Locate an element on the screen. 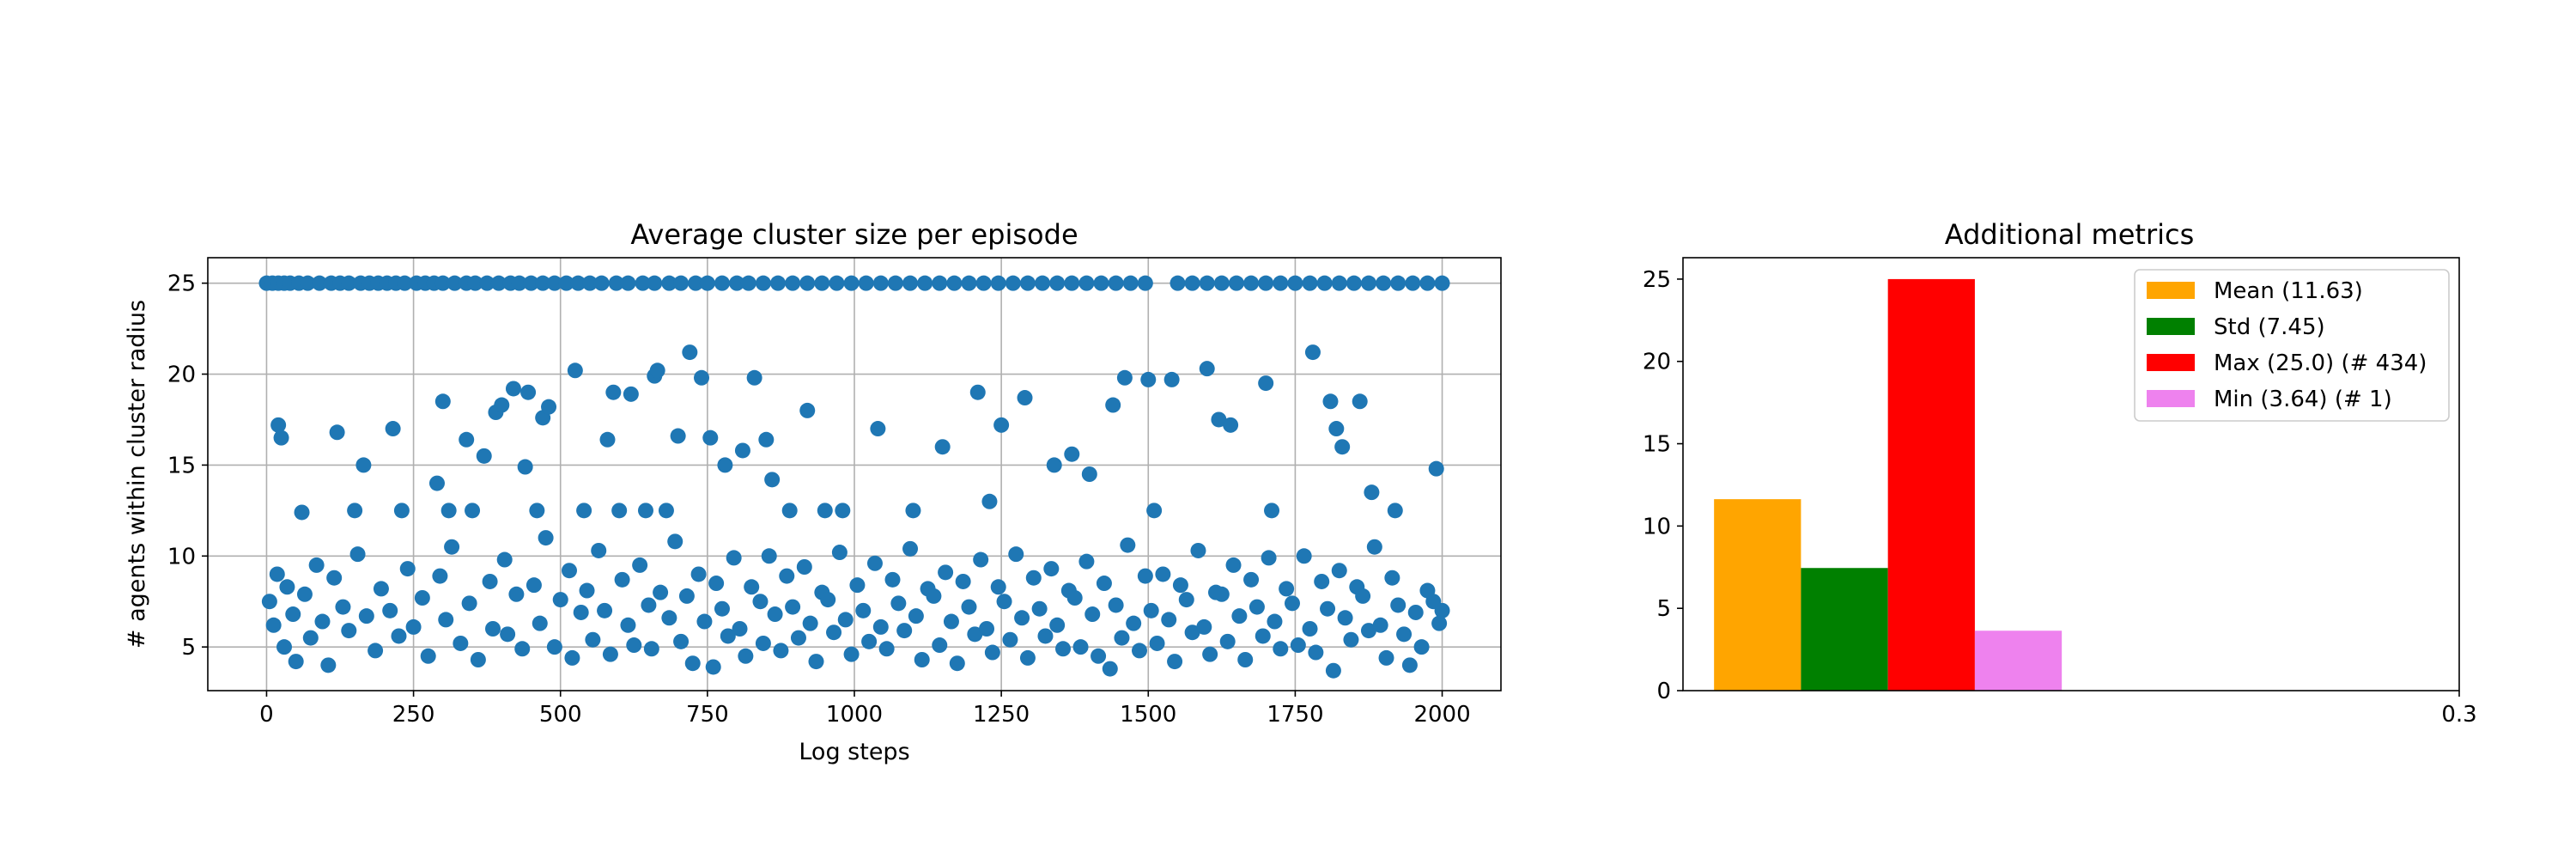 The height and width of the screenshot is (859, 2576). bar-x-tick-label: 0.3 is located at coordinates (2458, 715).